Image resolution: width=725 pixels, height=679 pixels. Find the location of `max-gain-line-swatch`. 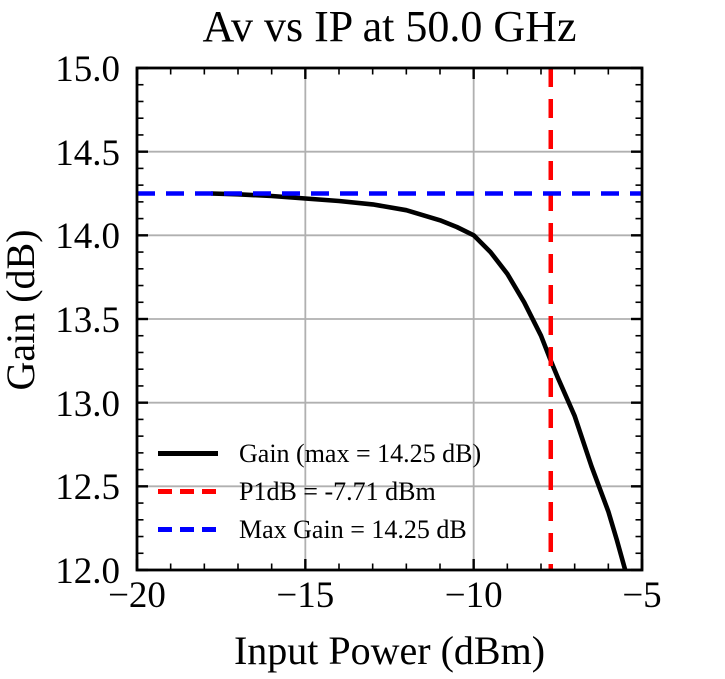

max-gain-line-swatch is located at coordinates (188, 529).